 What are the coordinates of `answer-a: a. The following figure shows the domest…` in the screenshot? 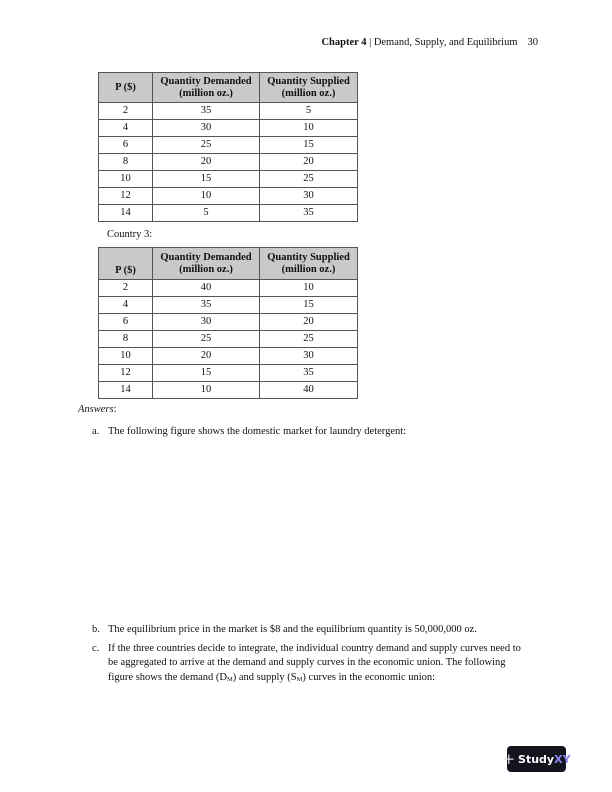 It's located at (249, 431).